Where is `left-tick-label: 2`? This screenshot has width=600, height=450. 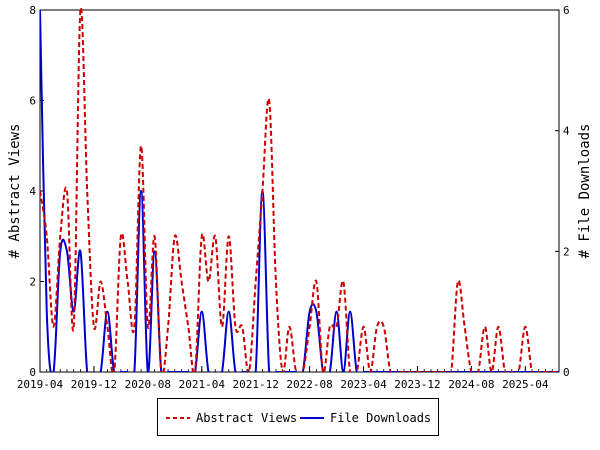 left-tick-label: 2 is located at coordinates (32, 282).